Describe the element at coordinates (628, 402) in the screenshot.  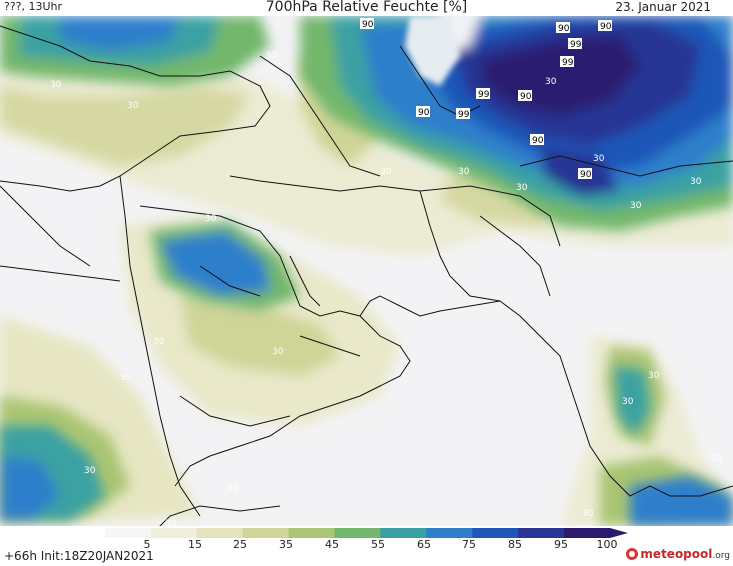
I see `label-30-p: 30` at that location.